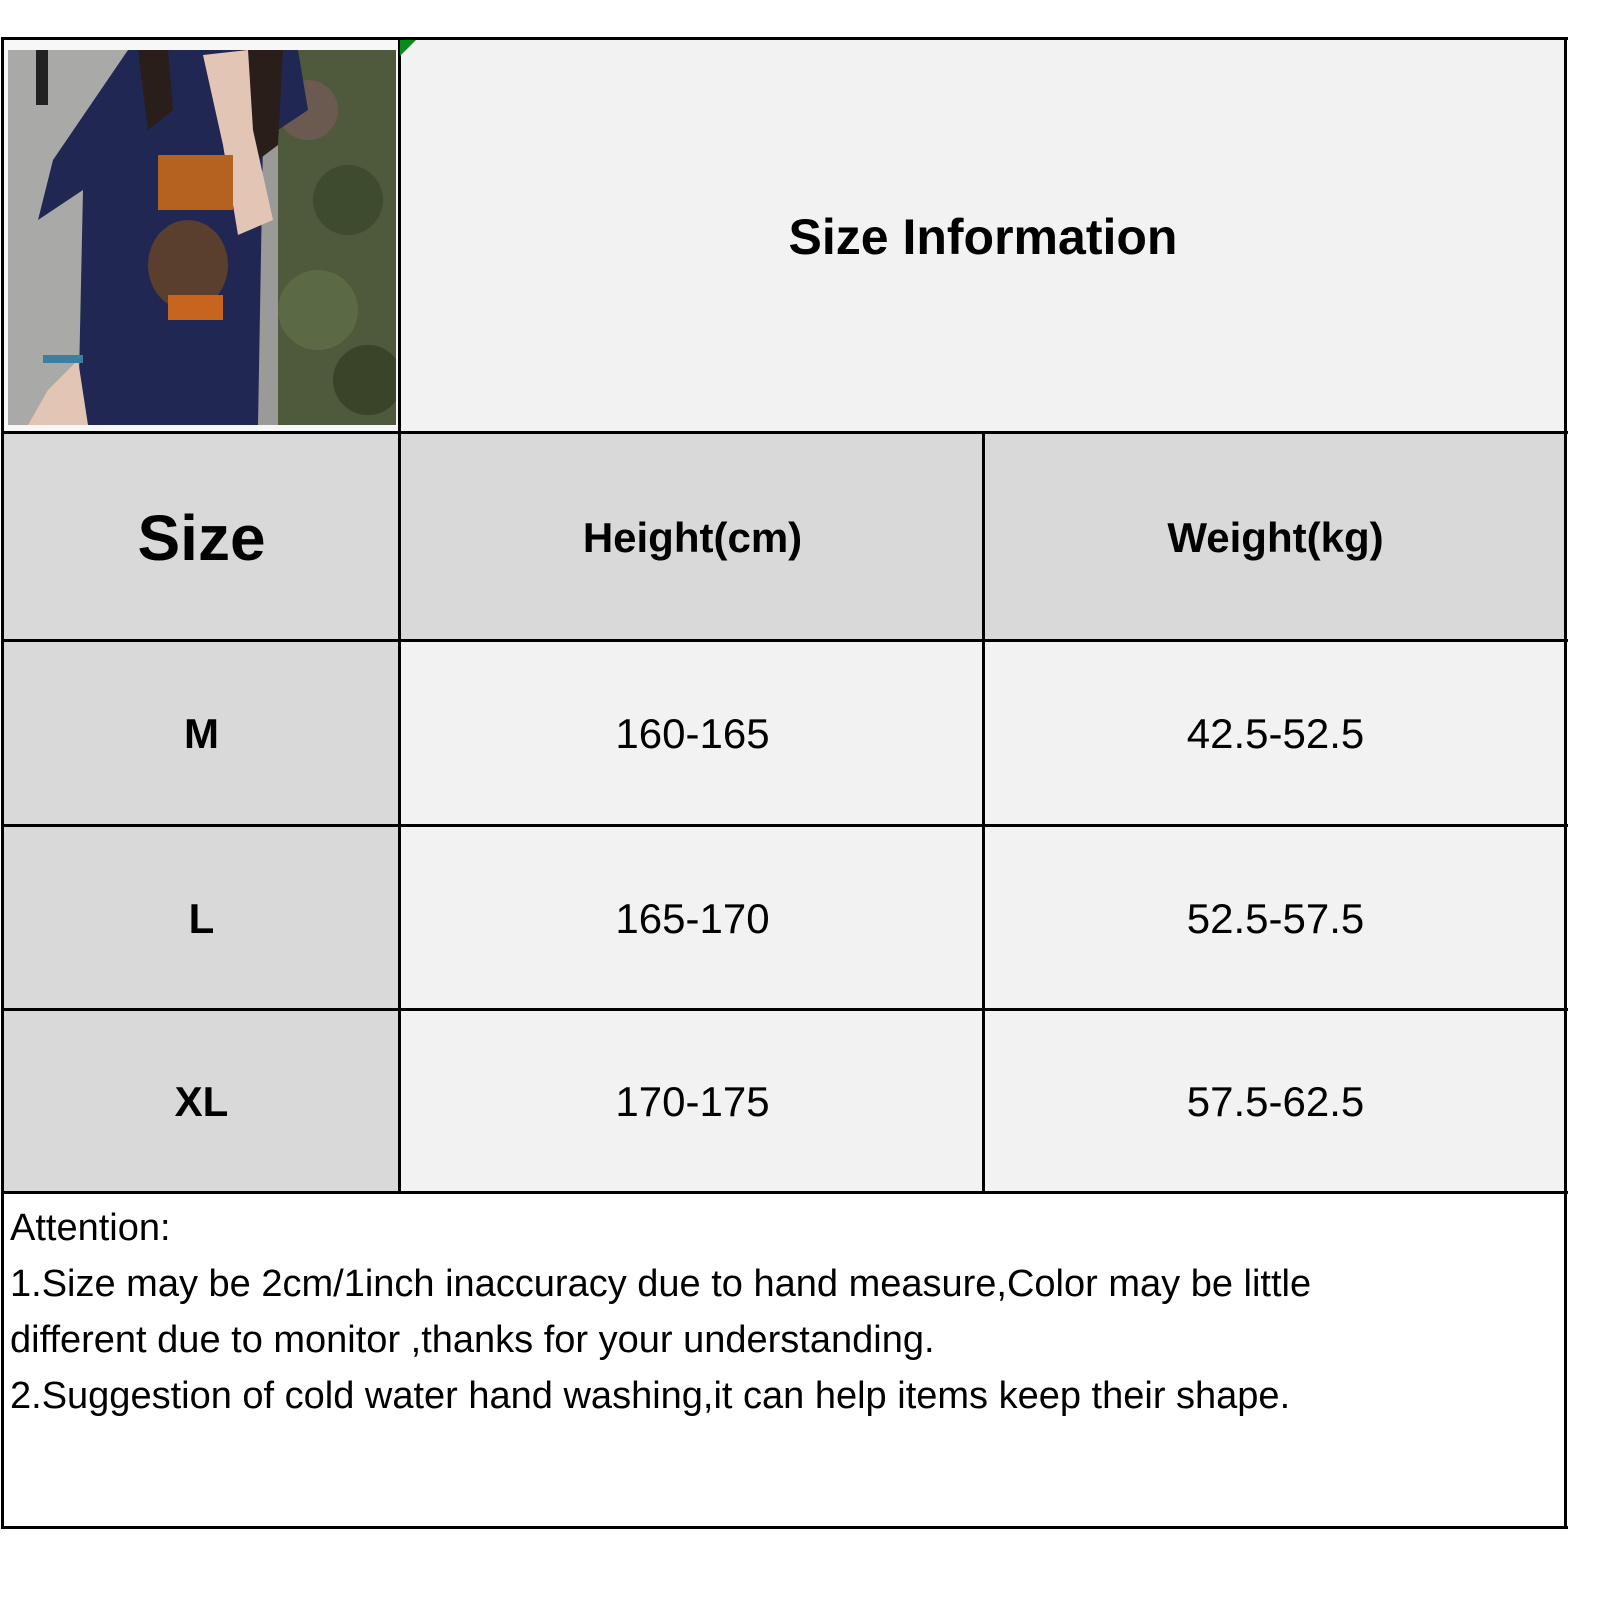 The image size is (1600, 1600). I want to click on header-height-label: Height(cm), so click(692, 537).